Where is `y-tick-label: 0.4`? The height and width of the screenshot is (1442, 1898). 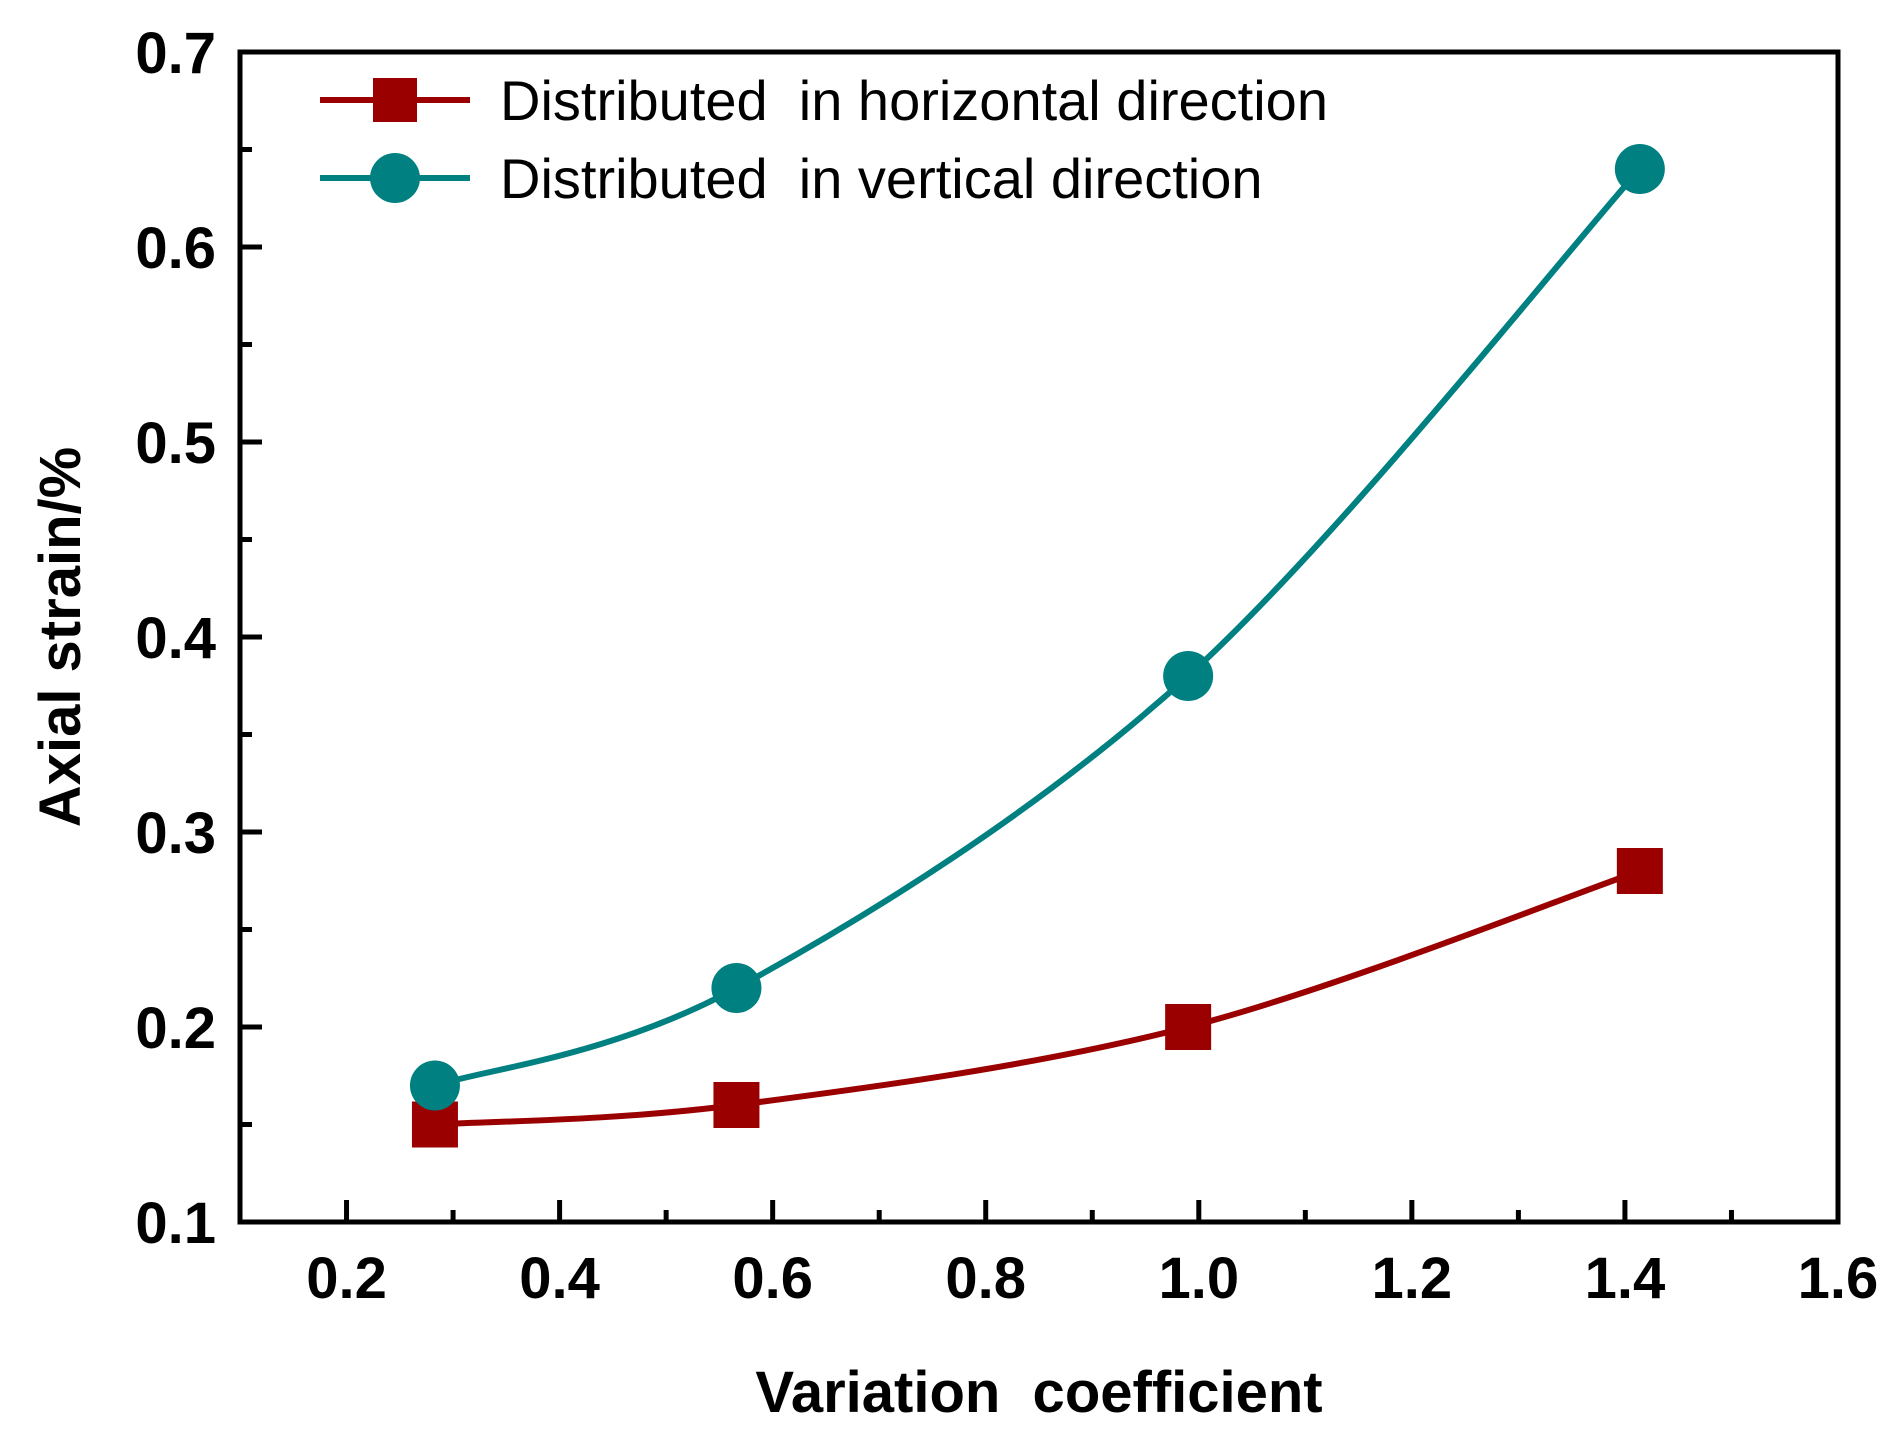 y-tick-label: 0.4 is located at coordinates (175, 638).